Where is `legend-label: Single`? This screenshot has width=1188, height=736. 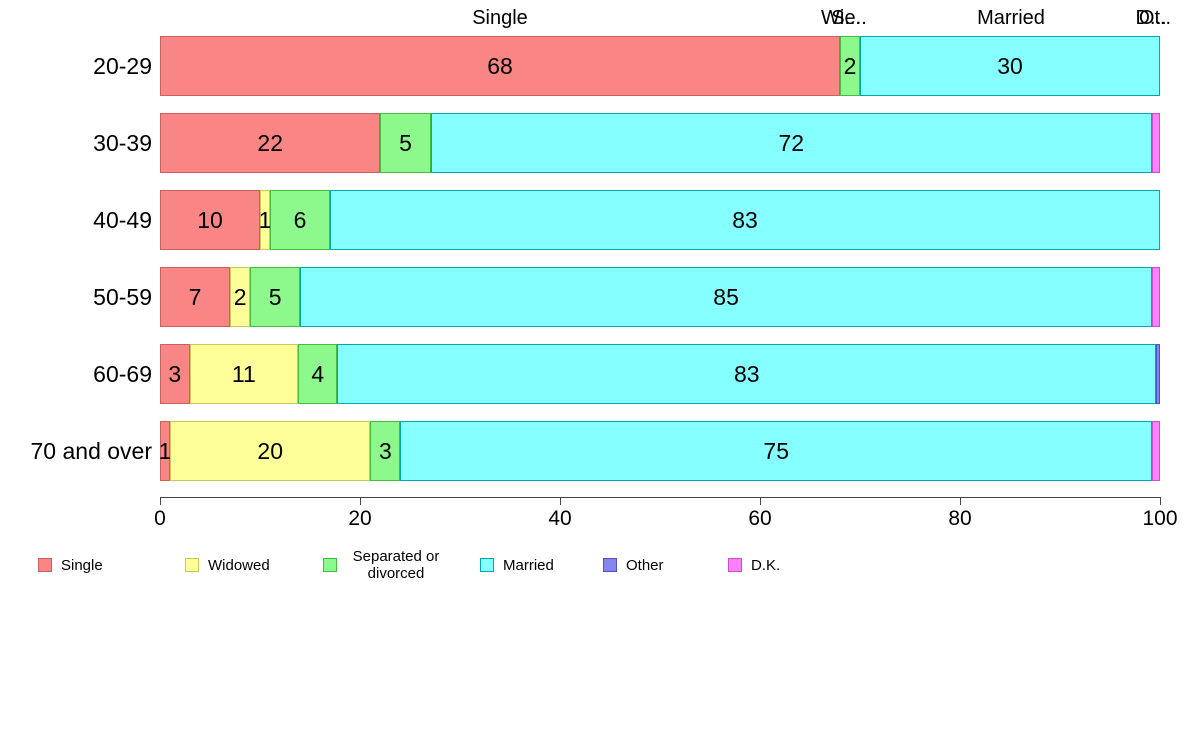
legend-label: Single is located at coordinates (82, 565).